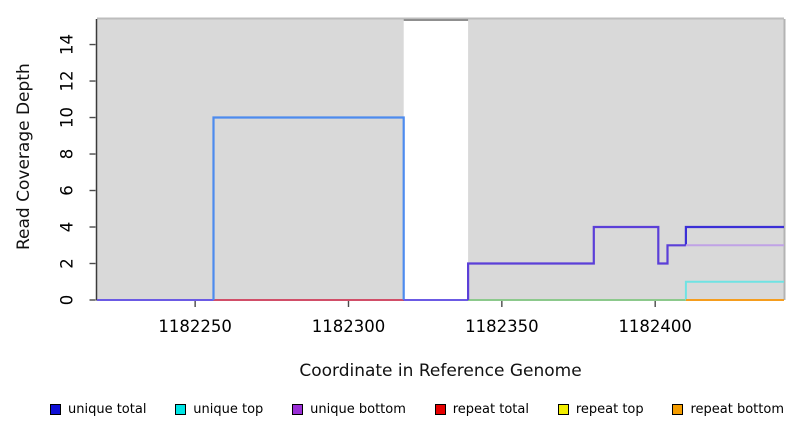 Image resolution: width=792 pixels, height=432 pixels. Describe the element at coordinates (609, 409) in the screenshot. I see `legend-label: repeat top` at that location.